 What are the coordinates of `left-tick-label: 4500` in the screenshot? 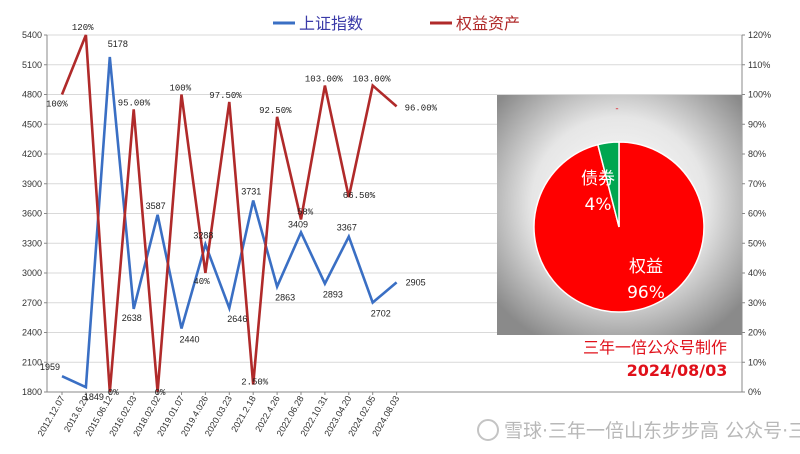 It's located at (32, 124).